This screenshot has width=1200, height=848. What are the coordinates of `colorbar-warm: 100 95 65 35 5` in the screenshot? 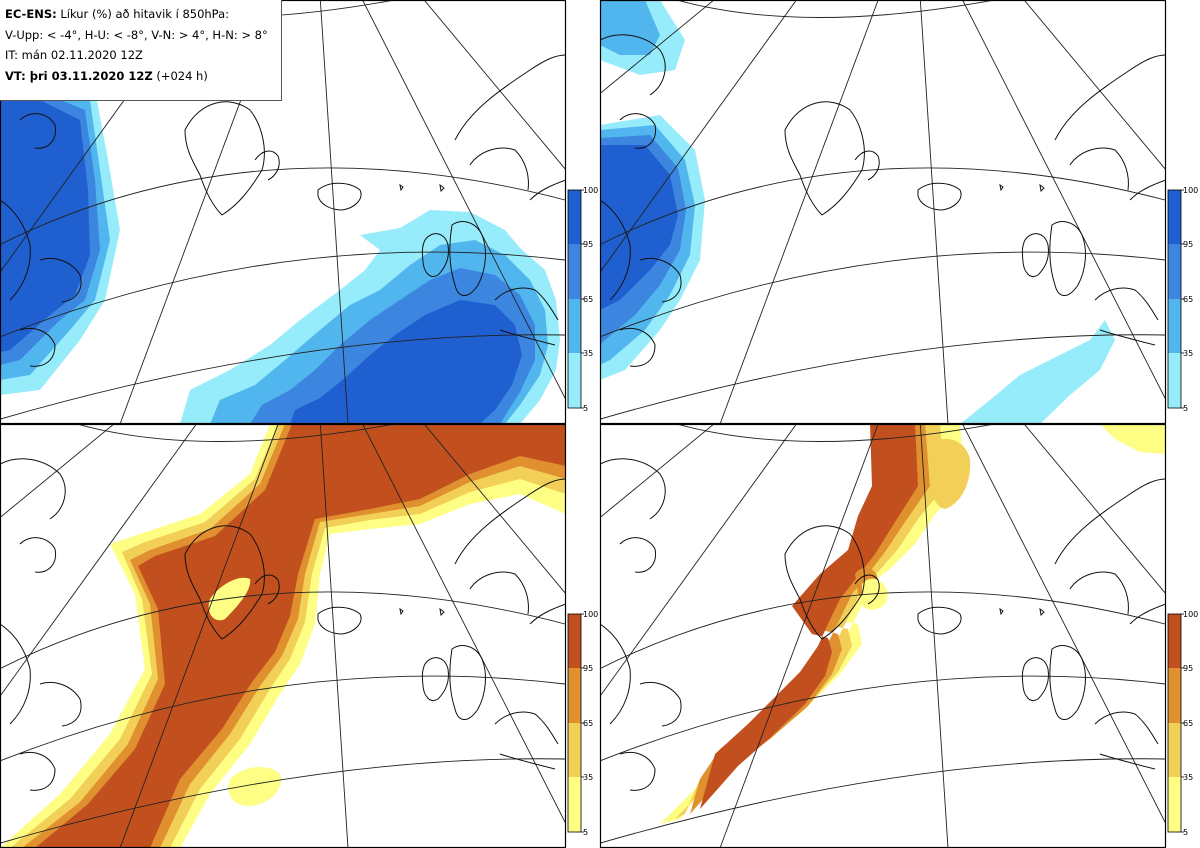 It's located at (582, 723).